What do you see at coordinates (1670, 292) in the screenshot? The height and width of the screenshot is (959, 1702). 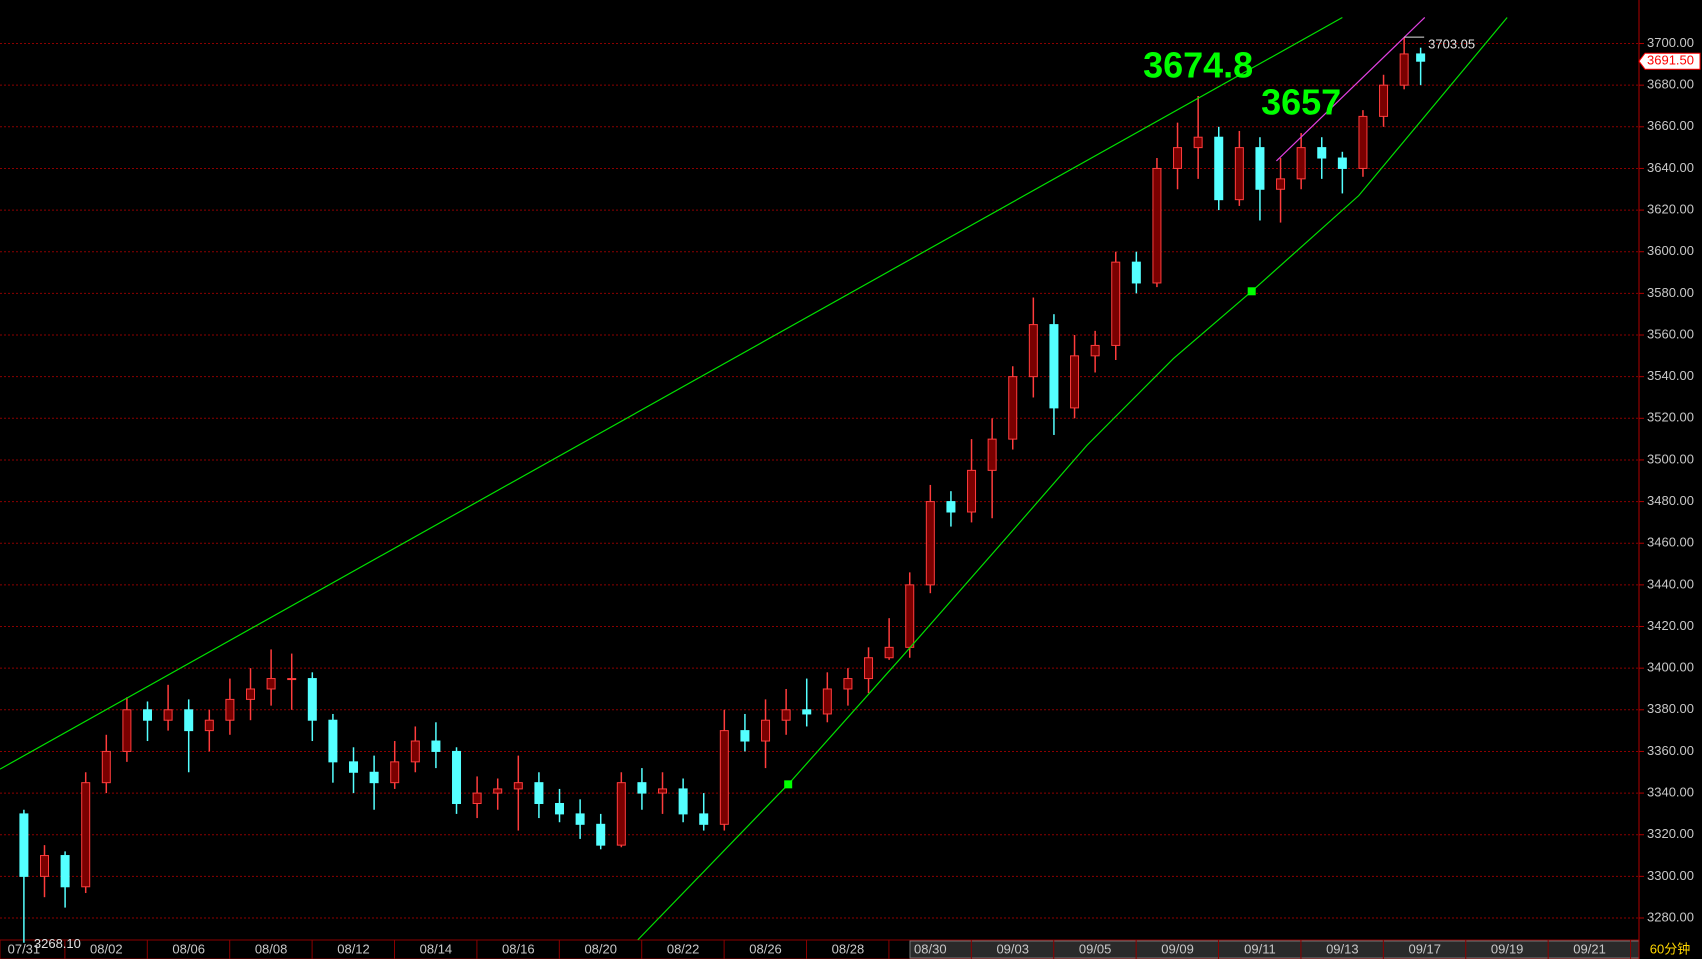 I see `y-tick-label: 3580.00` at bounding box center [1670, 292].